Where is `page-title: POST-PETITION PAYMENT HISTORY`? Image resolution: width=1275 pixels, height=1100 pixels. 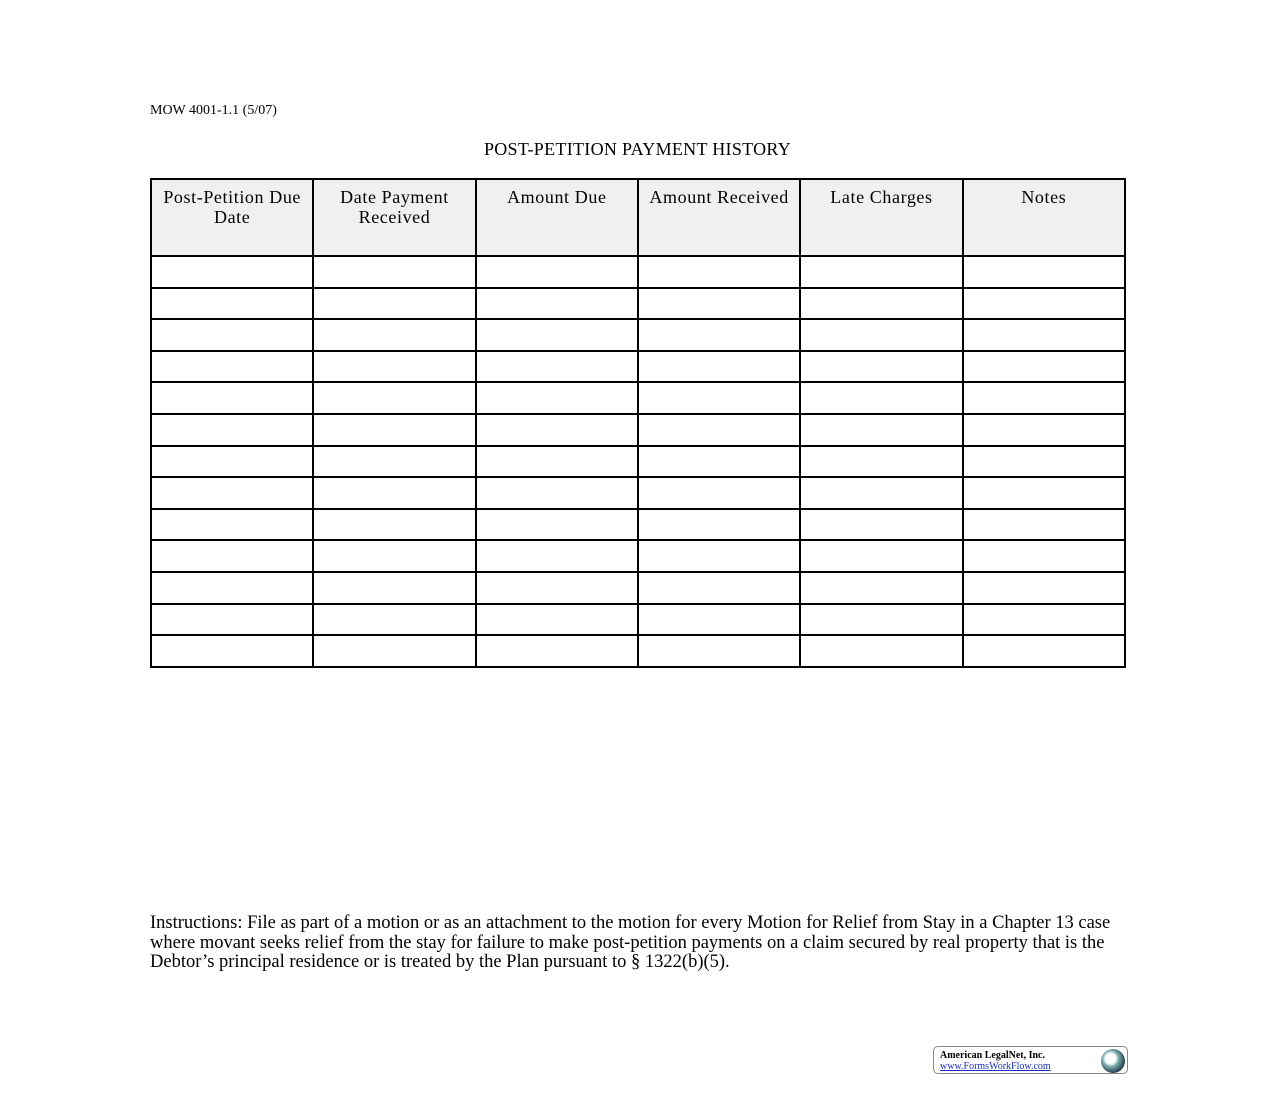
page-title: POST-PETITION PAYMENT HISTORY is located at coordinates (637, 149).